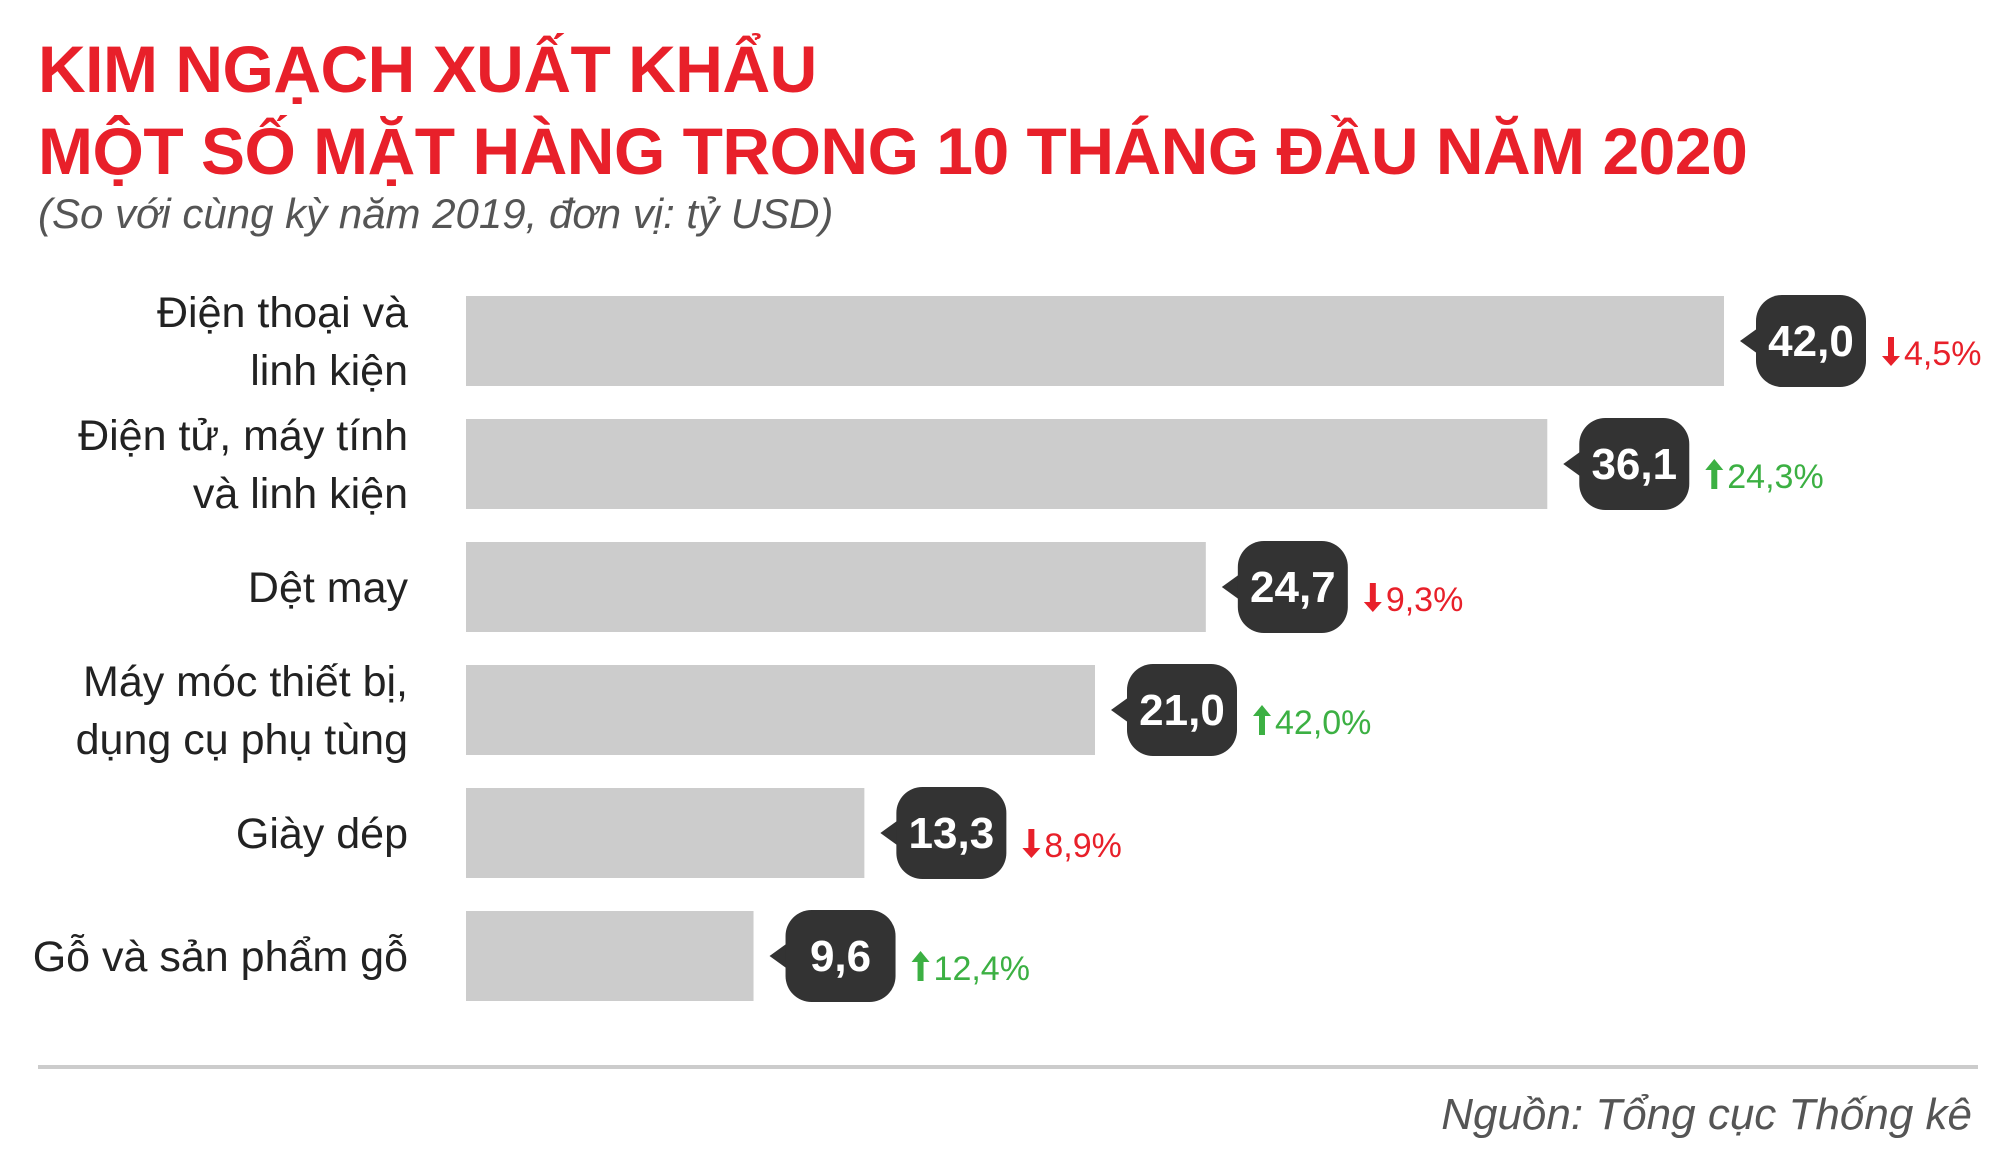 Image resolution: width=2000 pixels, height=1149 pixels. Describe the element at coordinates (243, 465) in the screenshot. I see `category-label-1: Điện tử, máy tính và linh kiện` at that location.